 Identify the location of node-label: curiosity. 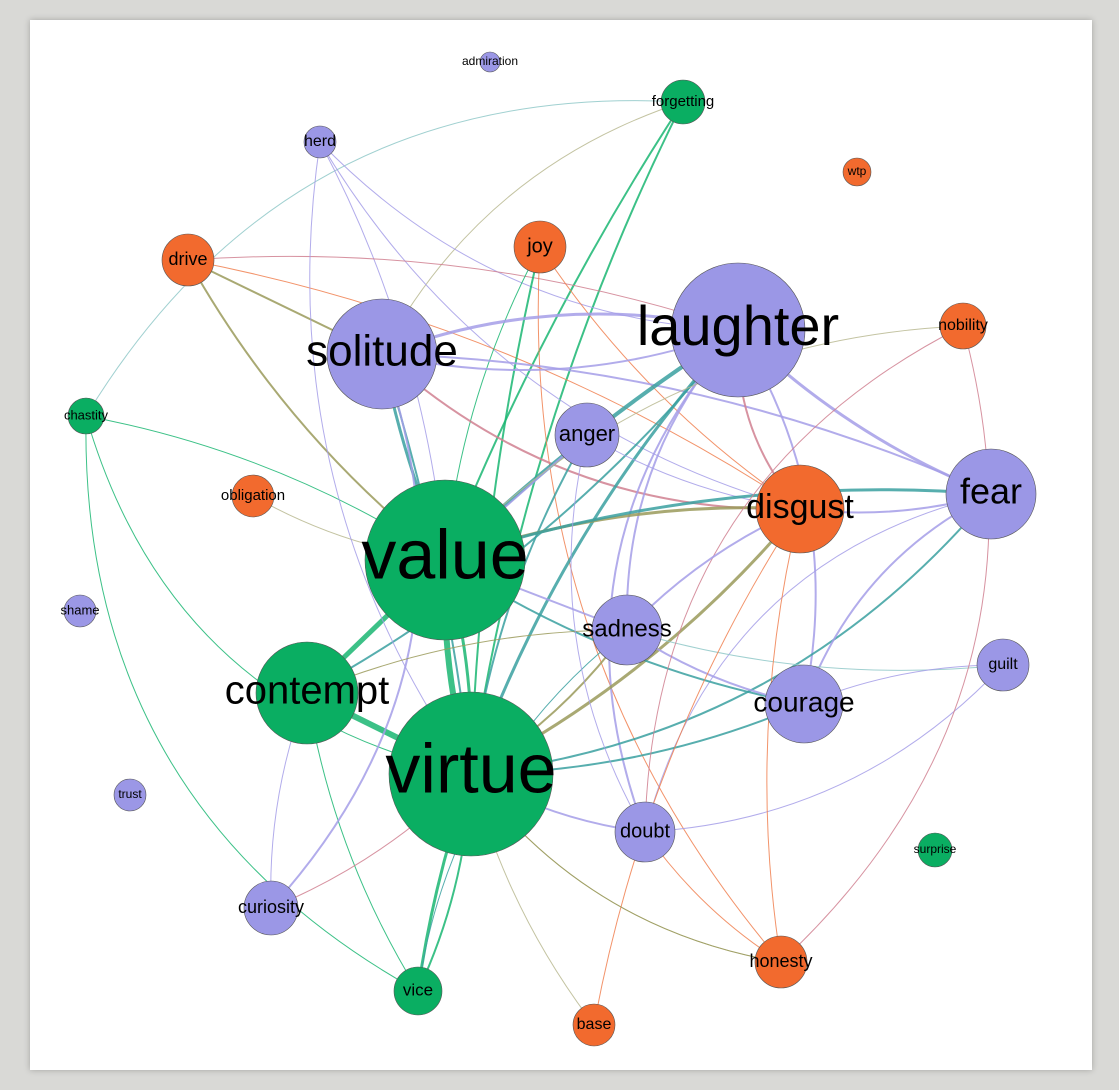
(271, 907).